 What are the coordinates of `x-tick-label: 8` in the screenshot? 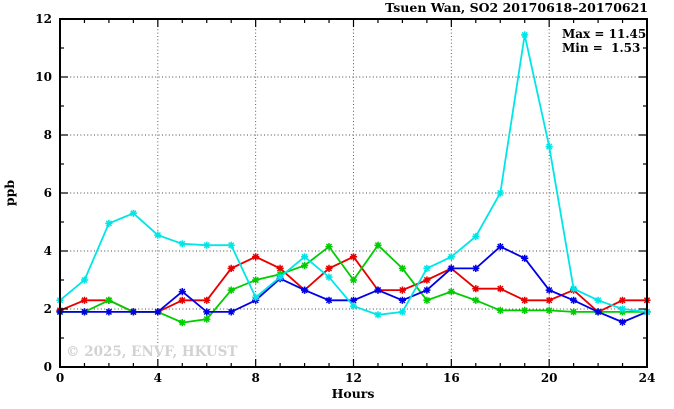 It's located at (255, 378).